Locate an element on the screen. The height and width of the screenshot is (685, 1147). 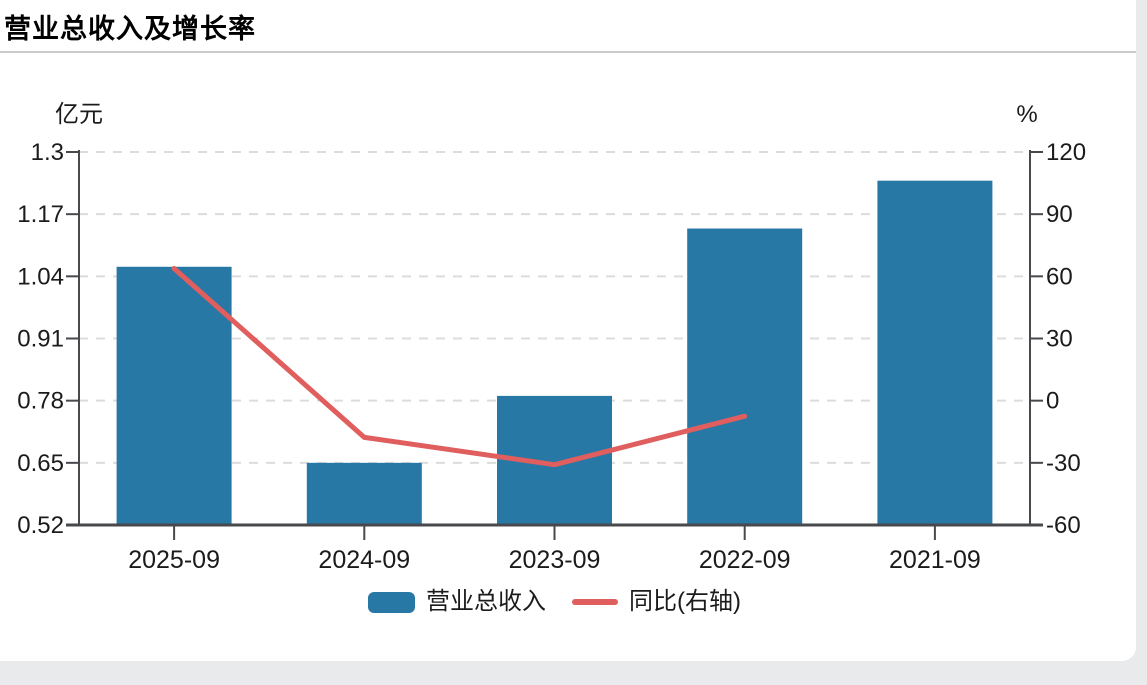
right-axis-label: 120 is located at coordinates (1066, 152).